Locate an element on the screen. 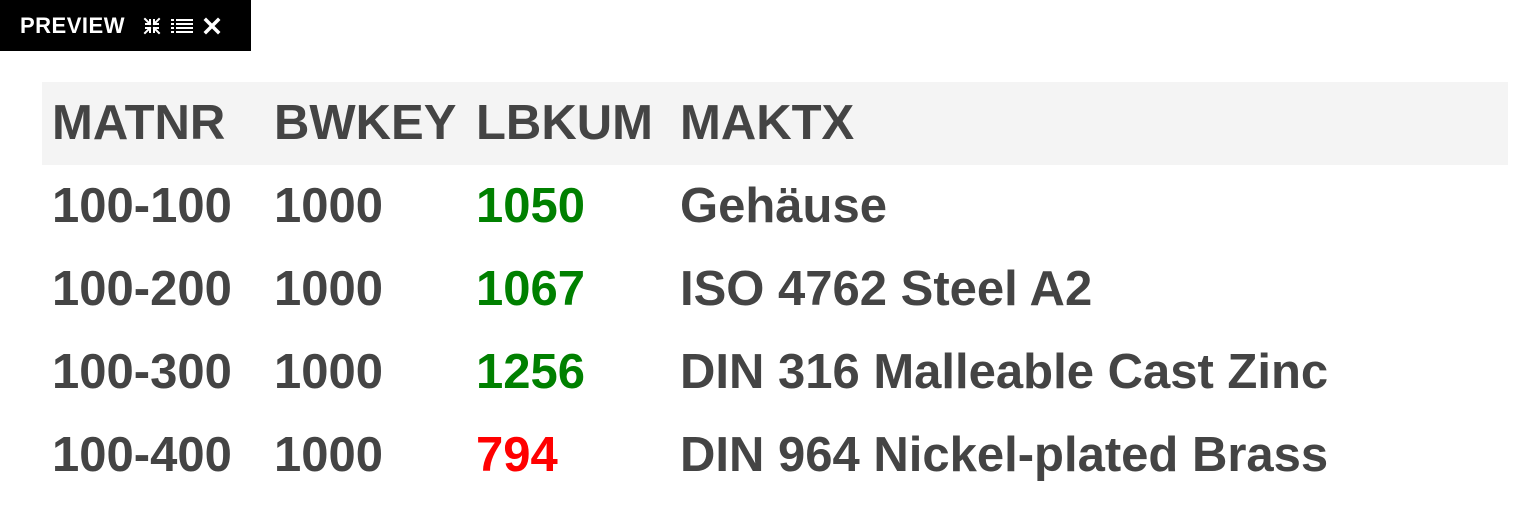 Image resolution: width=1520 pixels, height=530 pixels. cell-lbkum: 794 is located at coordinates (517, 455).